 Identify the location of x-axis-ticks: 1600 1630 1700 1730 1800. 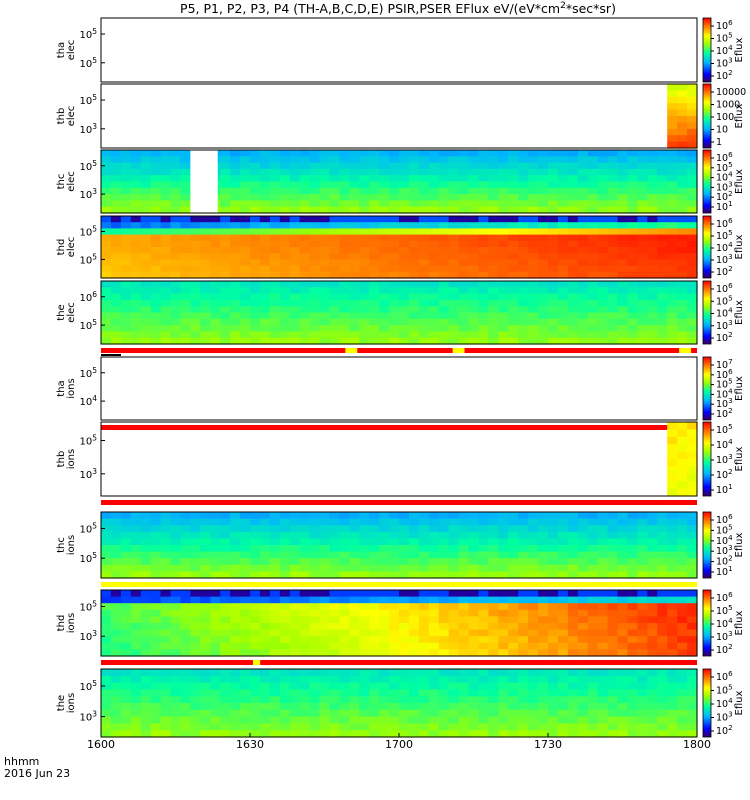
(399, 742).